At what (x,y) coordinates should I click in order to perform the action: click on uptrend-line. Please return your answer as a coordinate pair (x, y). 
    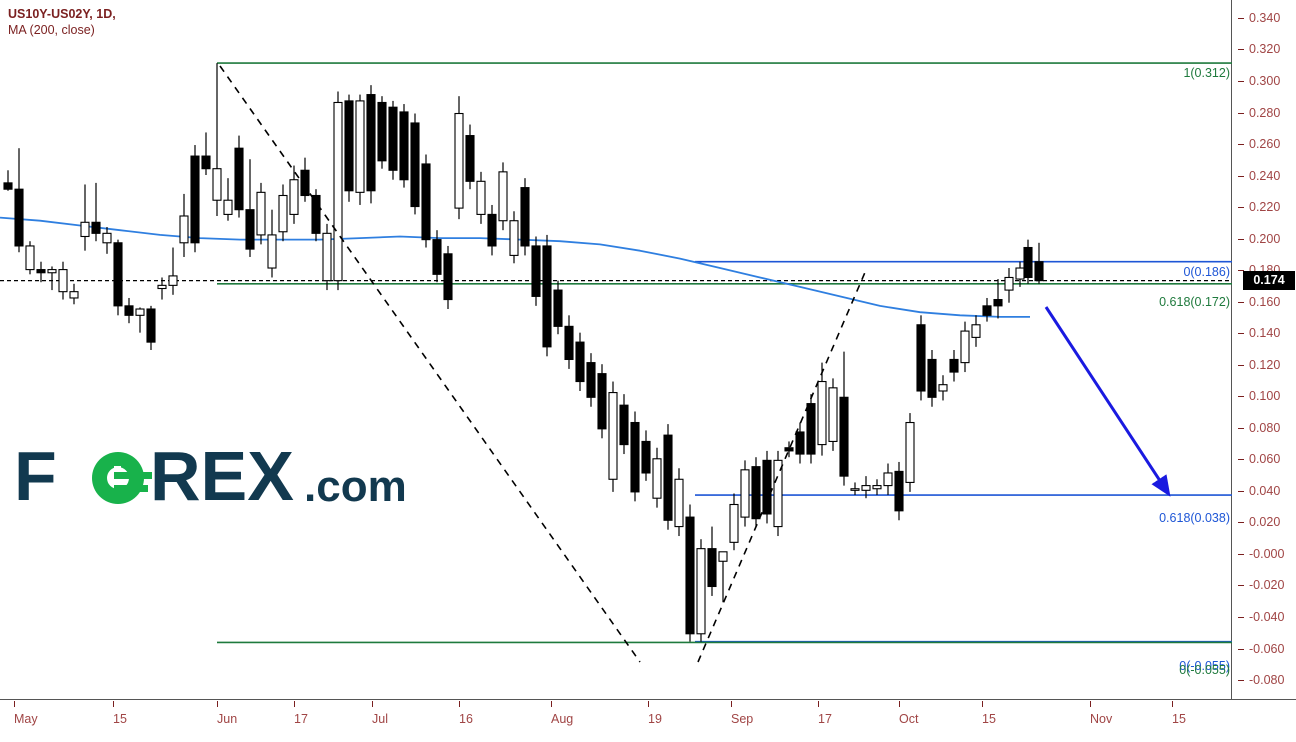
    Looking at the image, I should click on (782, 466).